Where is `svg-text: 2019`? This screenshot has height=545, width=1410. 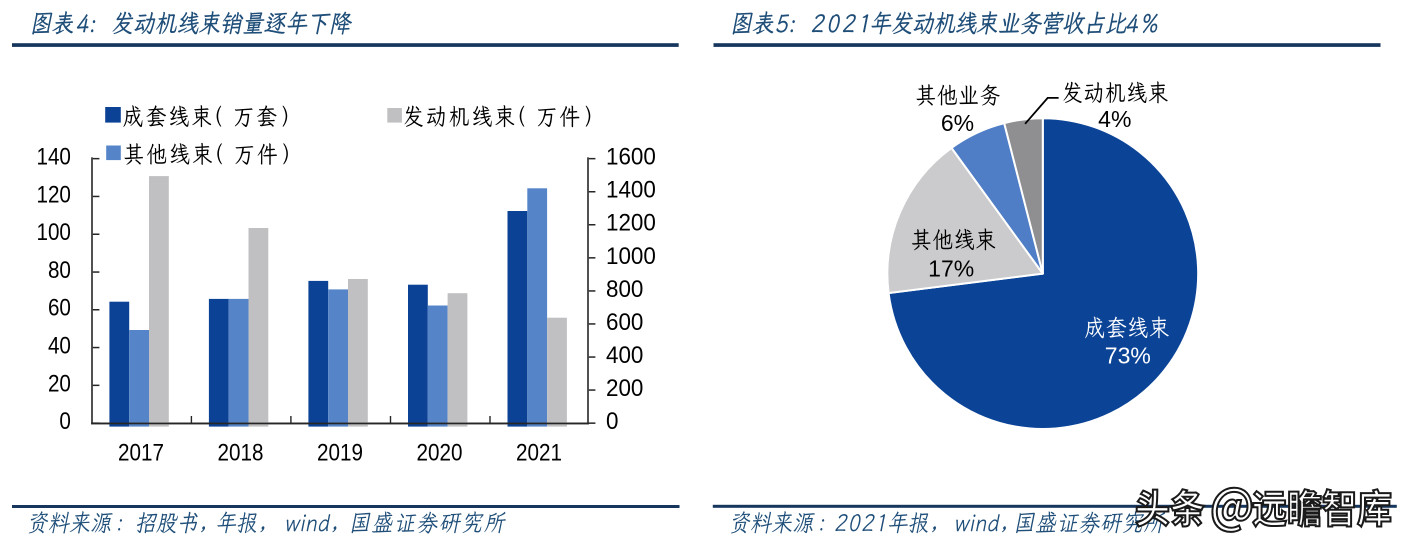
svg-text: 2019 is located at coordinates (340, 452).